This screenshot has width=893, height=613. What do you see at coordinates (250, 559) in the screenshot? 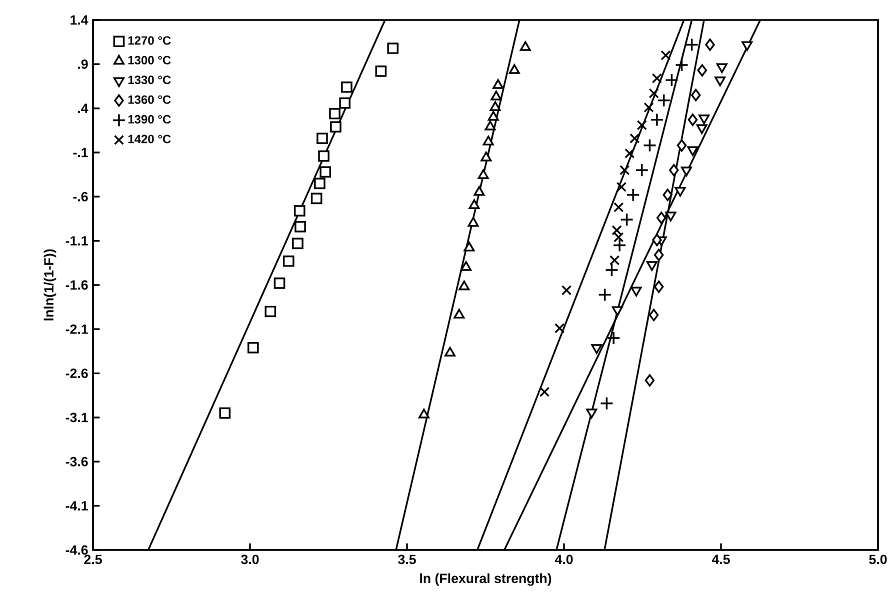
I see `x-tick-label: 3.0` at bounding box center [250, 559].